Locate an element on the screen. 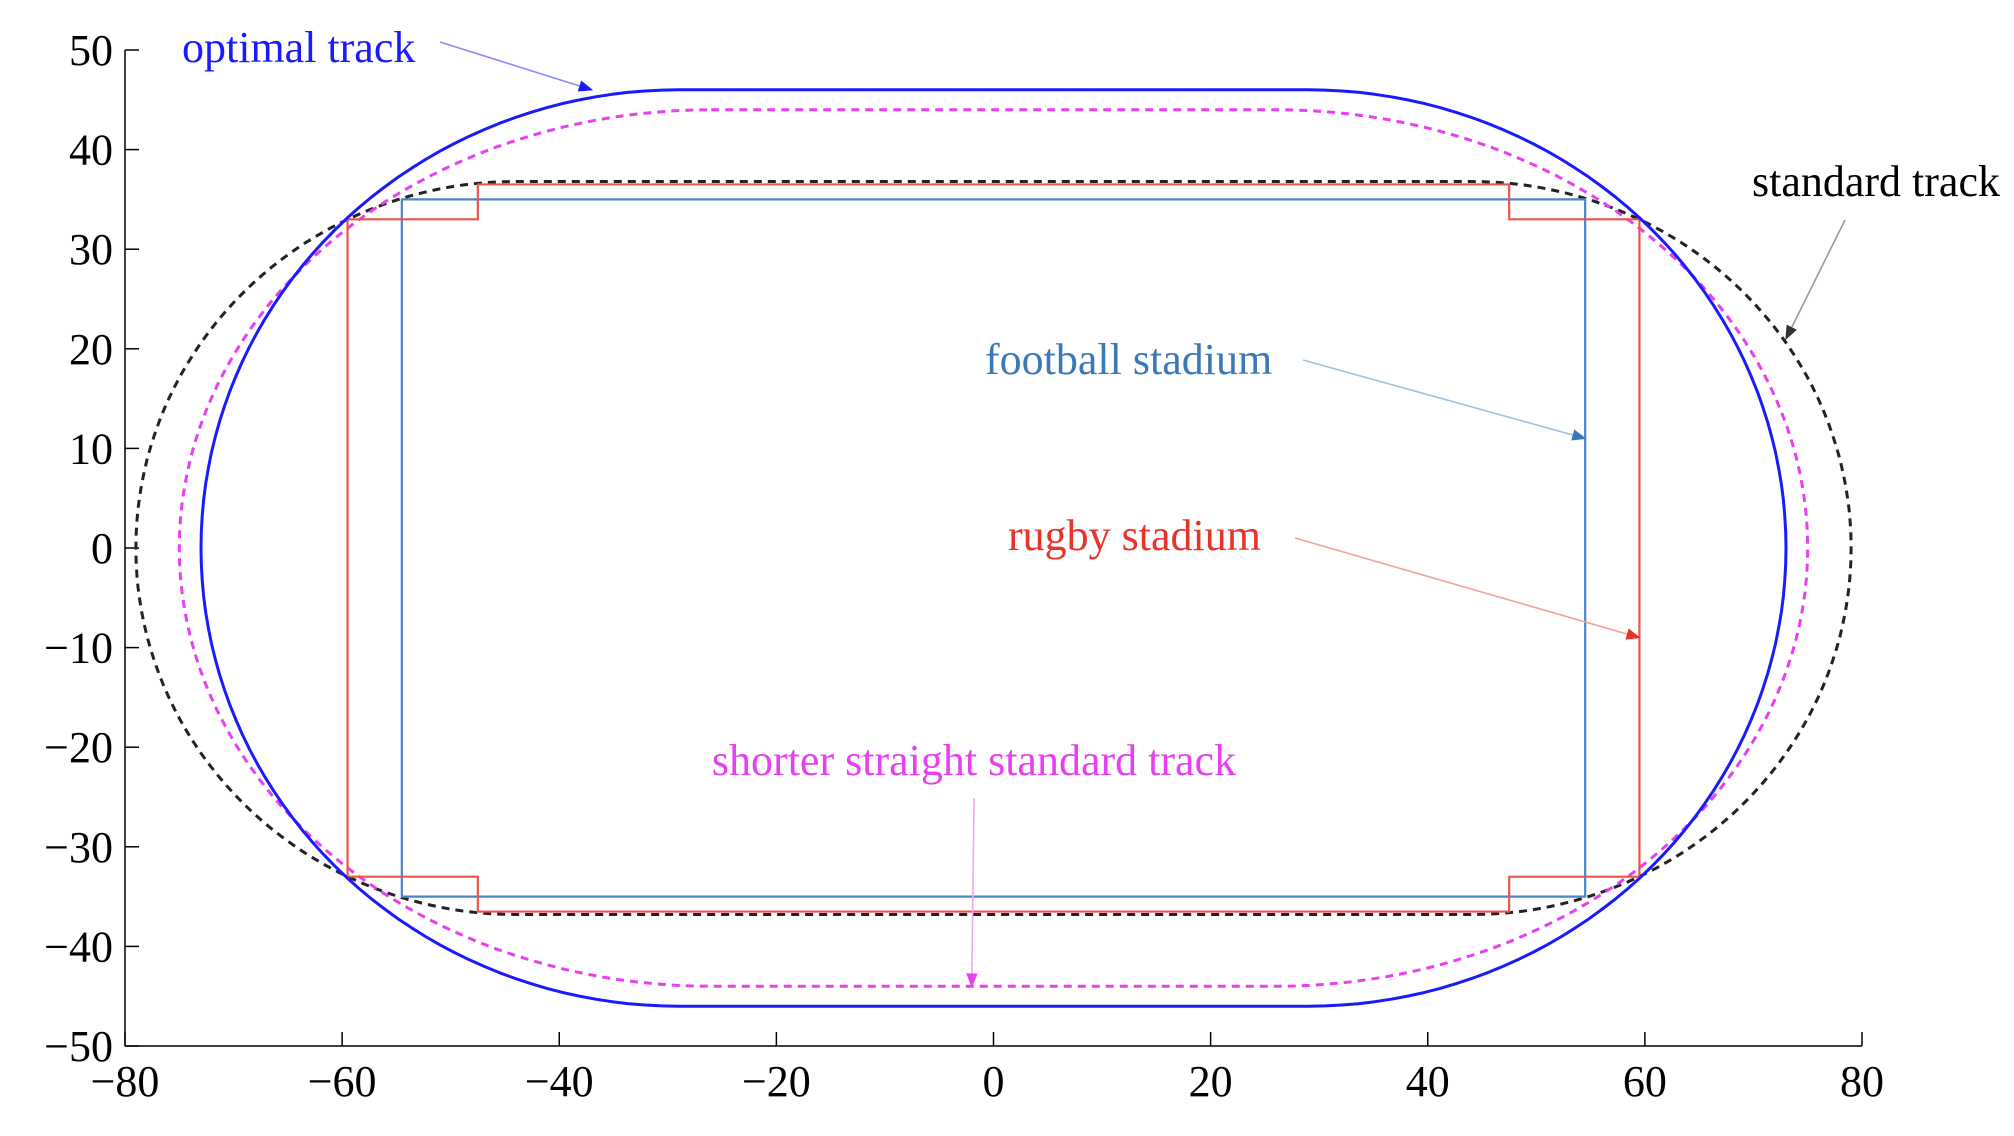 This screenshot has height=1136, width=2014. y-tick-label: 30 is located at coordinates (91, 249).